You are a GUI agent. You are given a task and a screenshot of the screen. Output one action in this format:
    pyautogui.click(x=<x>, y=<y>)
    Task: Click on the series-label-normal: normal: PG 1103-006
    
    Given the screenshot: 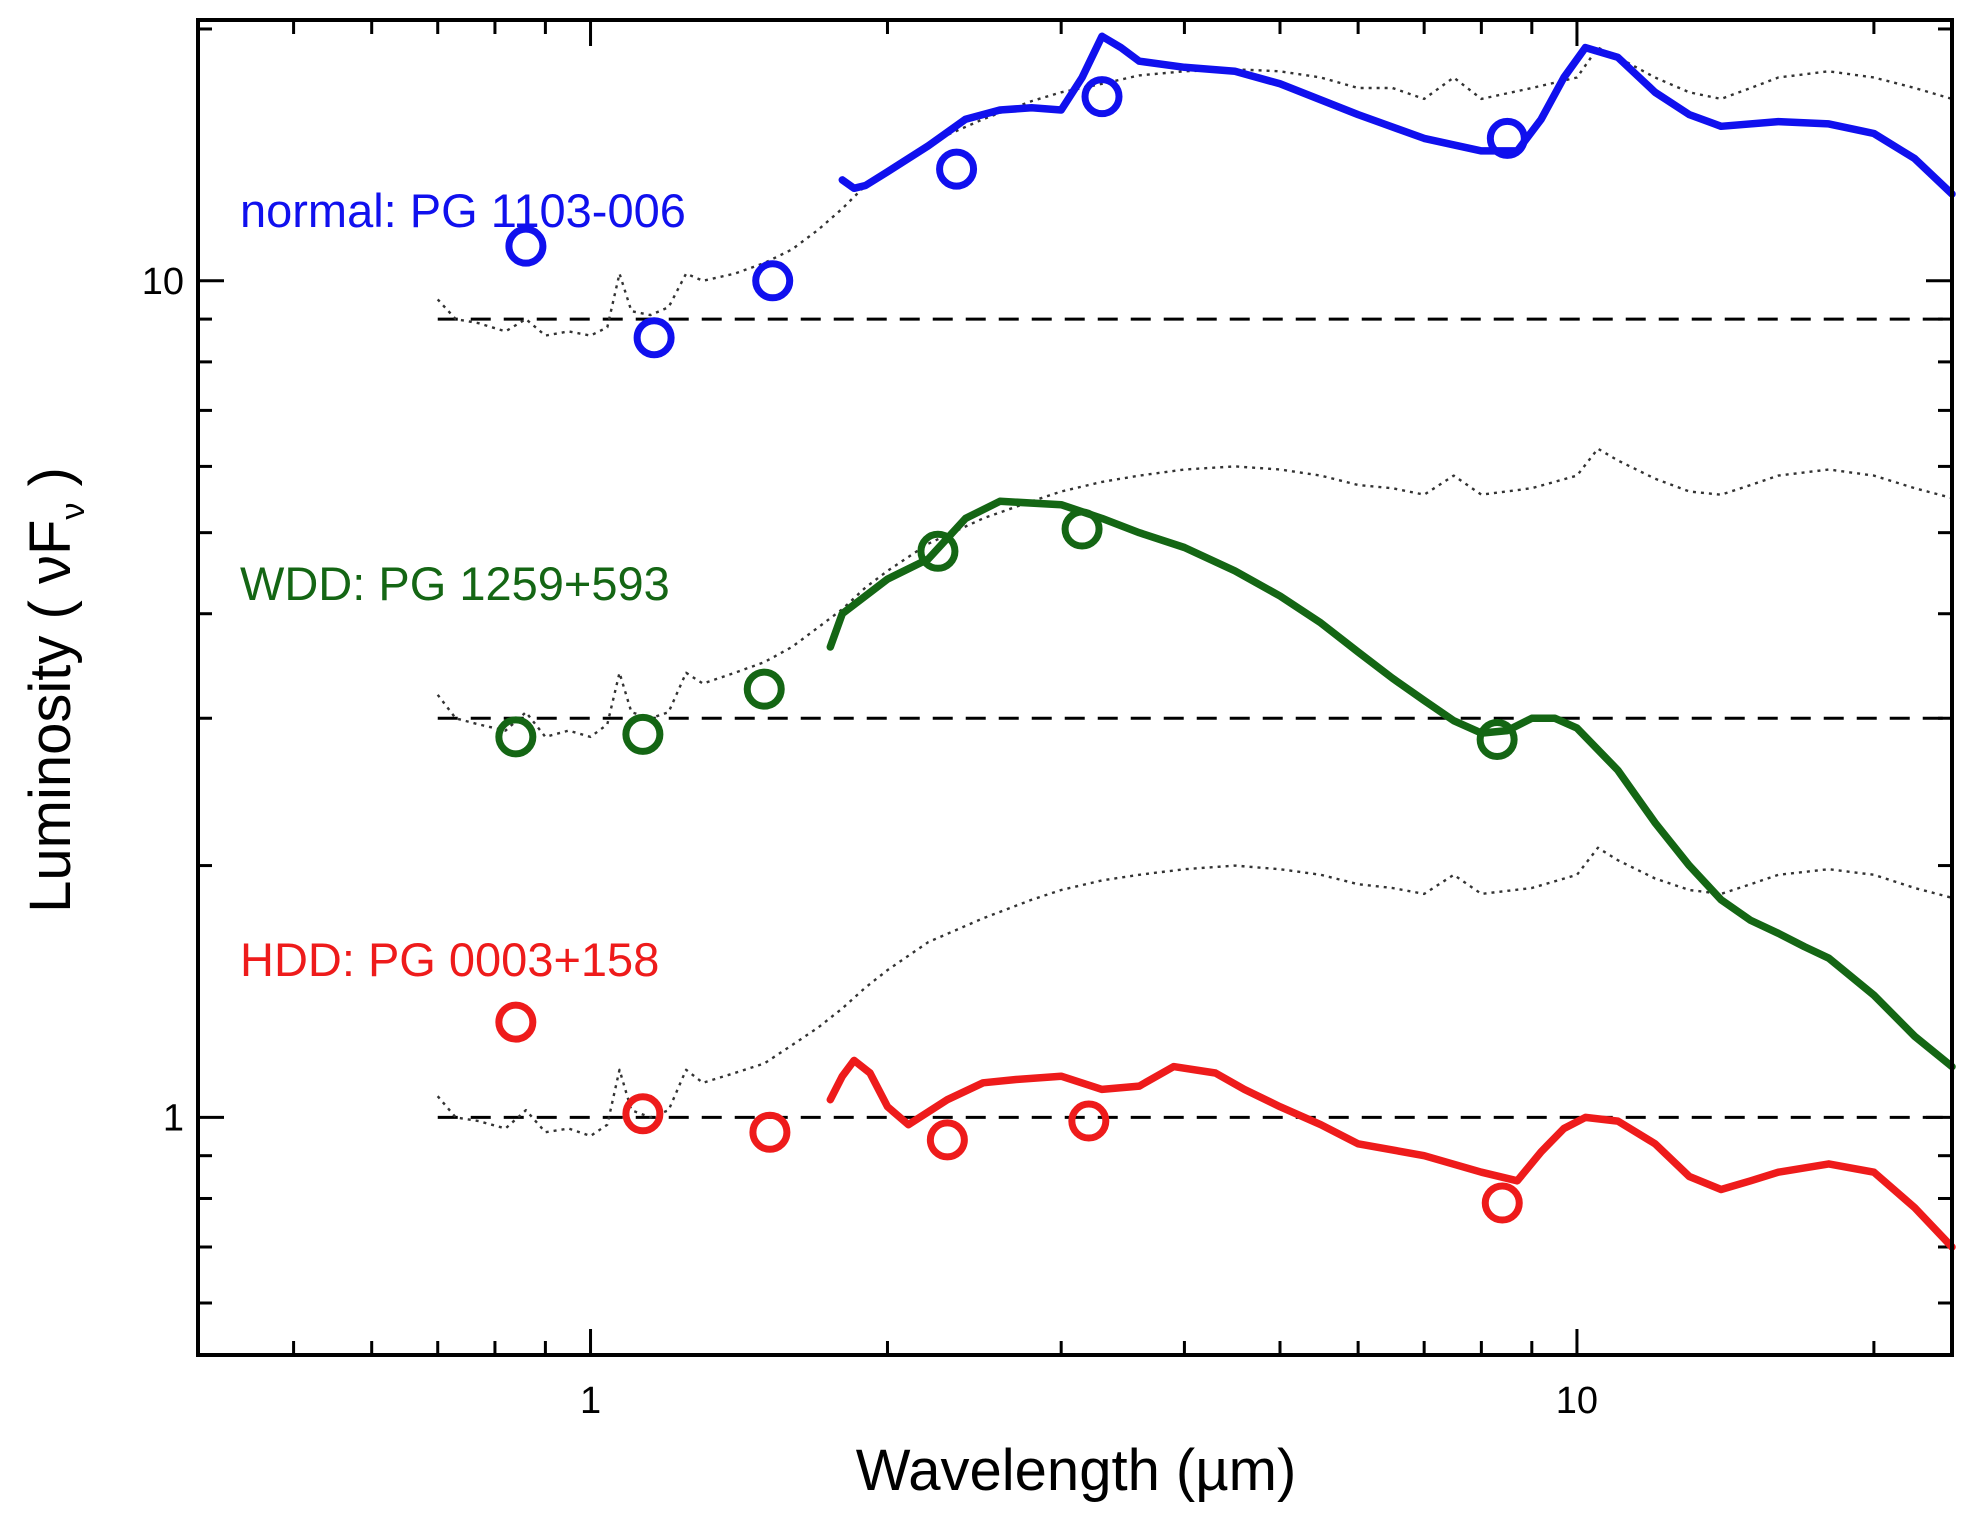 What is the action you would take?
    pyautogui.click(x=463, y=210)
    